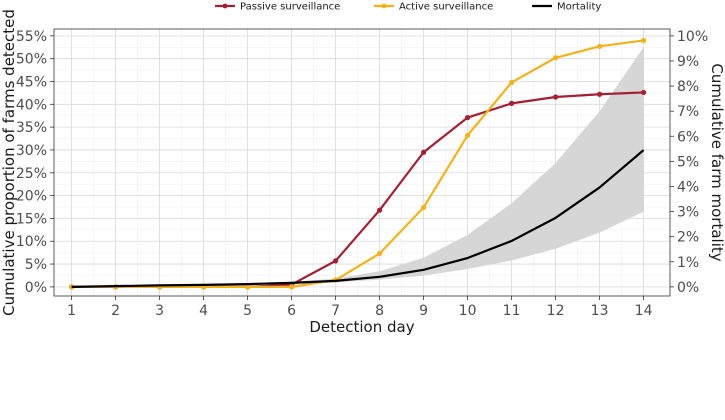  What do you see at coordinates (600, 311) in the screenshot?
I see `x-tick-label: 13` at bounding box center [600, 311].